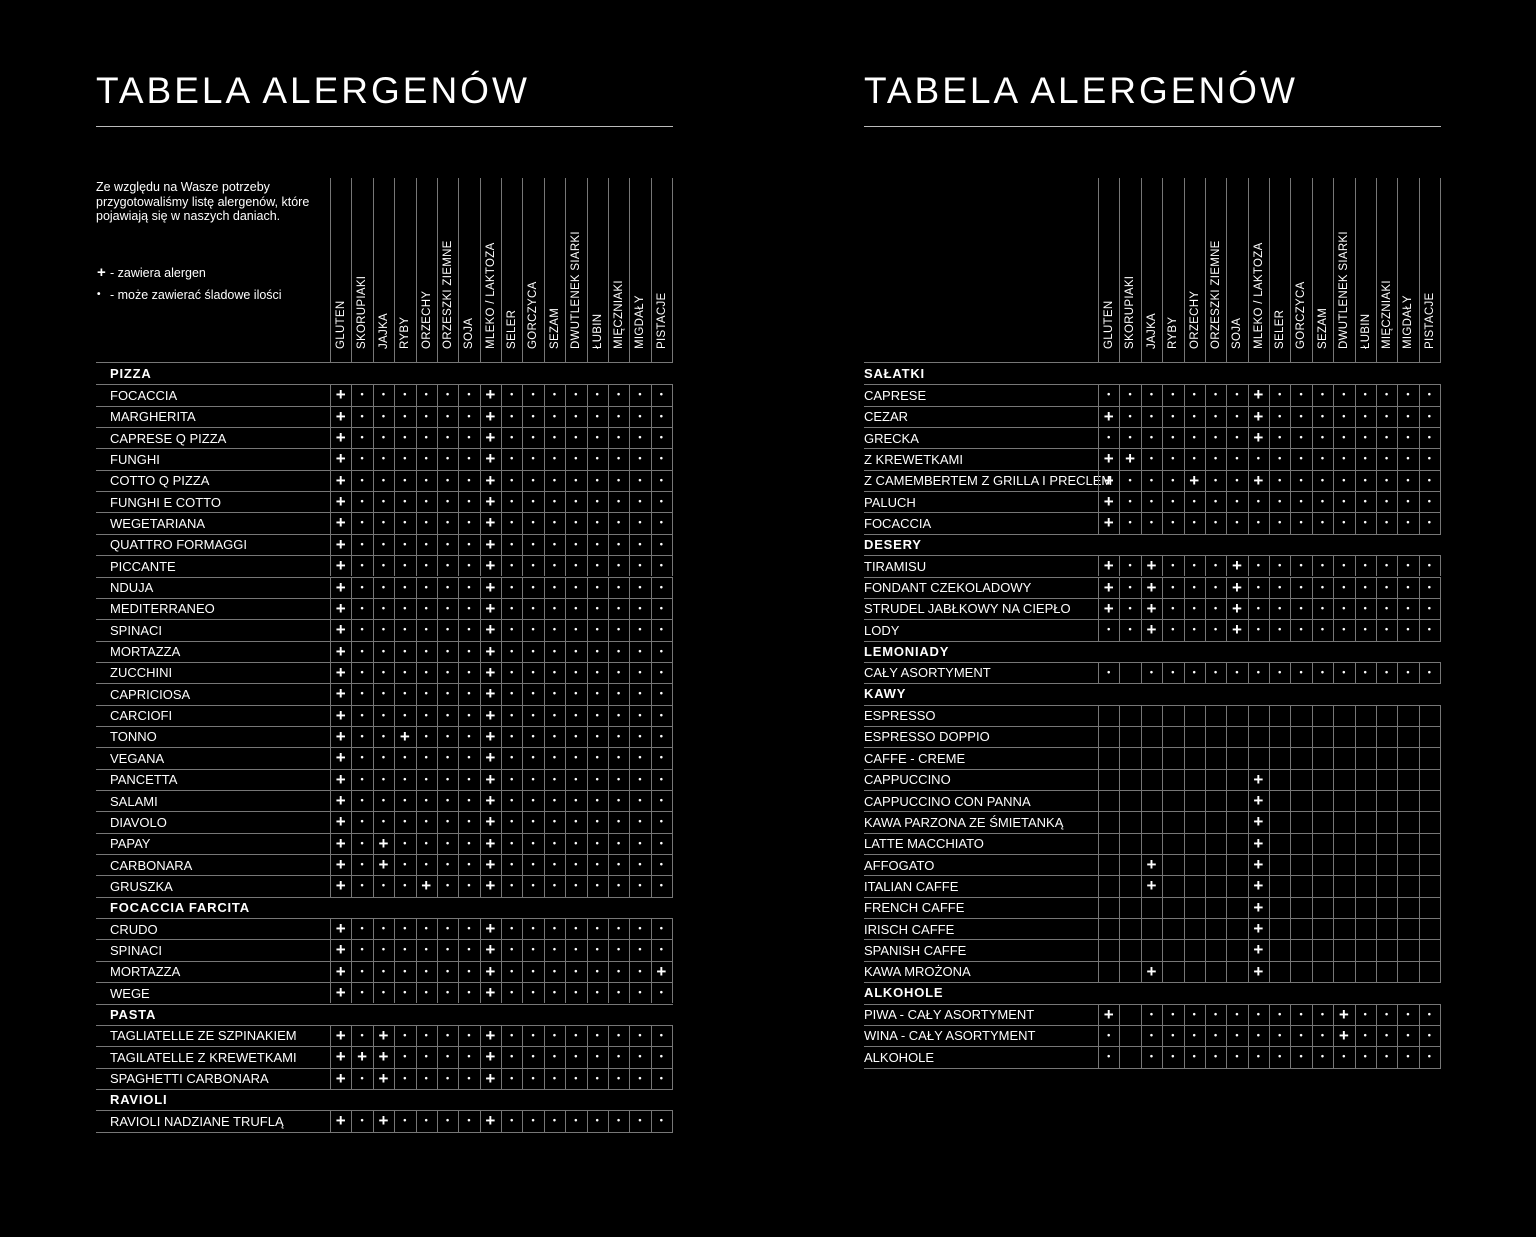  Describe the element at coordinates (133, 737) in the screenshot. I see `item-name: TONNO` at that location.